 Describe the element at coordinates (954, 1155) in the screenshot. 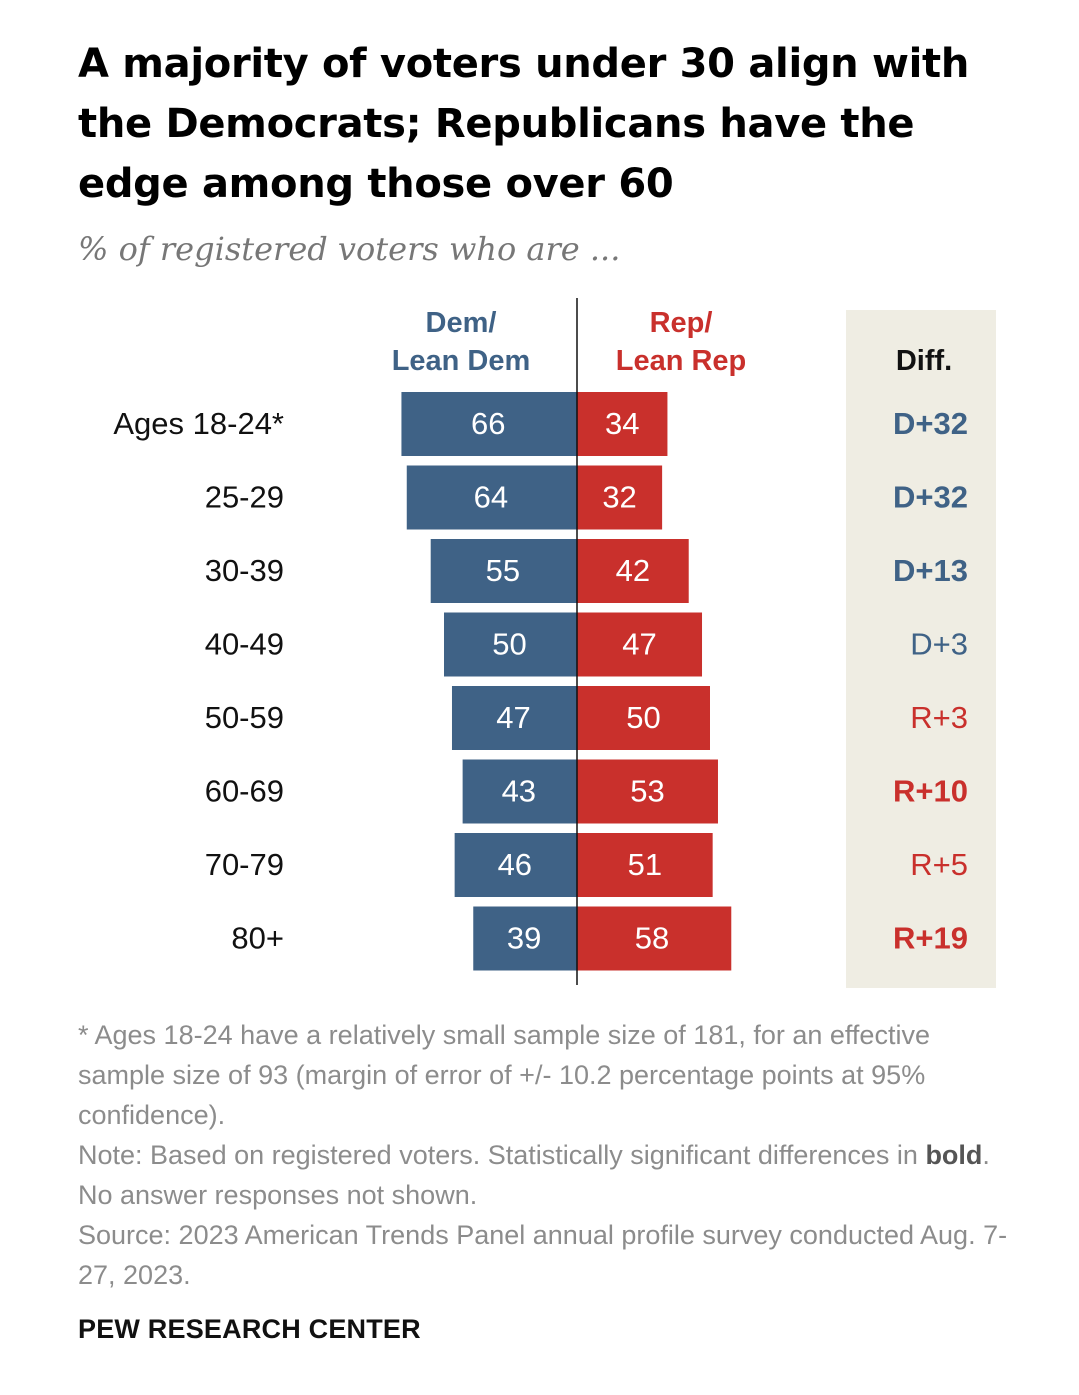

I see `note-bold: bold` at that location.